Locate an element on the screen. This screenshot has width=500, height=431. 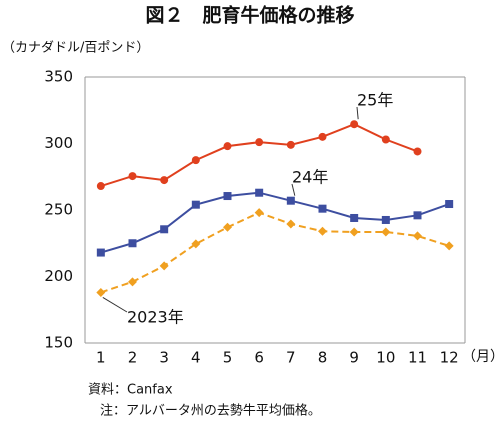
x-axis-label: （月） is located at coordinates (481, 357).